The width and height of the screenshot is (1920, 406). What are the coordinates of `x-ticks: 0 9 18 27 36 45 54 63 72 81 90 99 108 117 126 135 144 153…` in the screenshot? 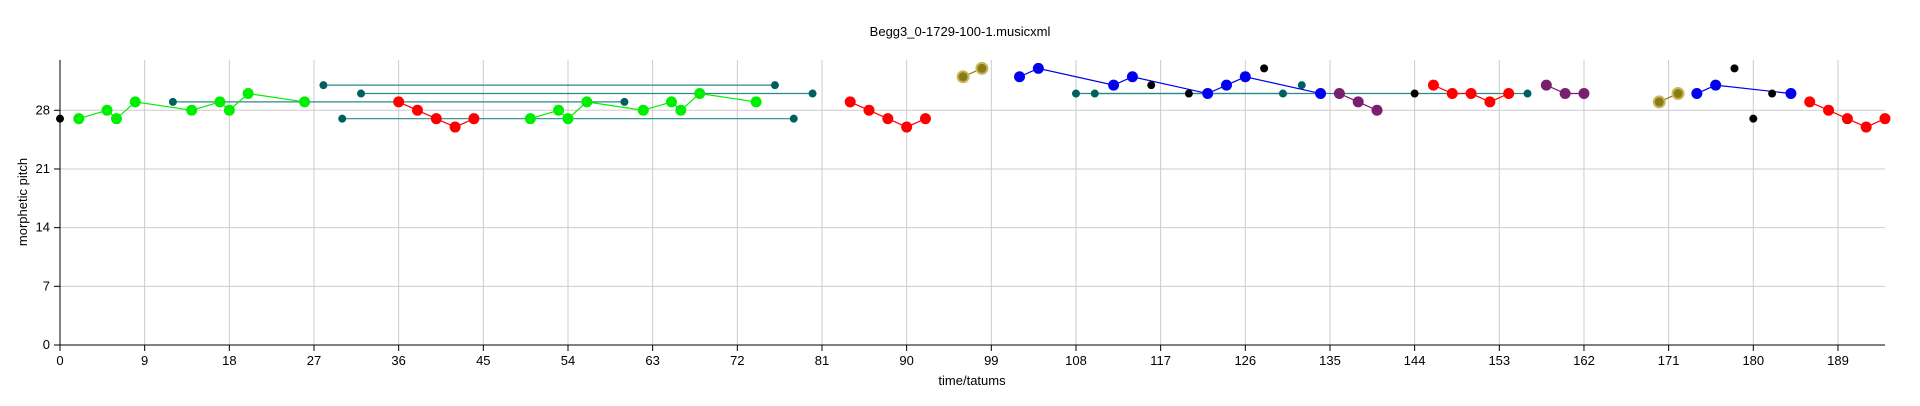 It's located at (952, 356).